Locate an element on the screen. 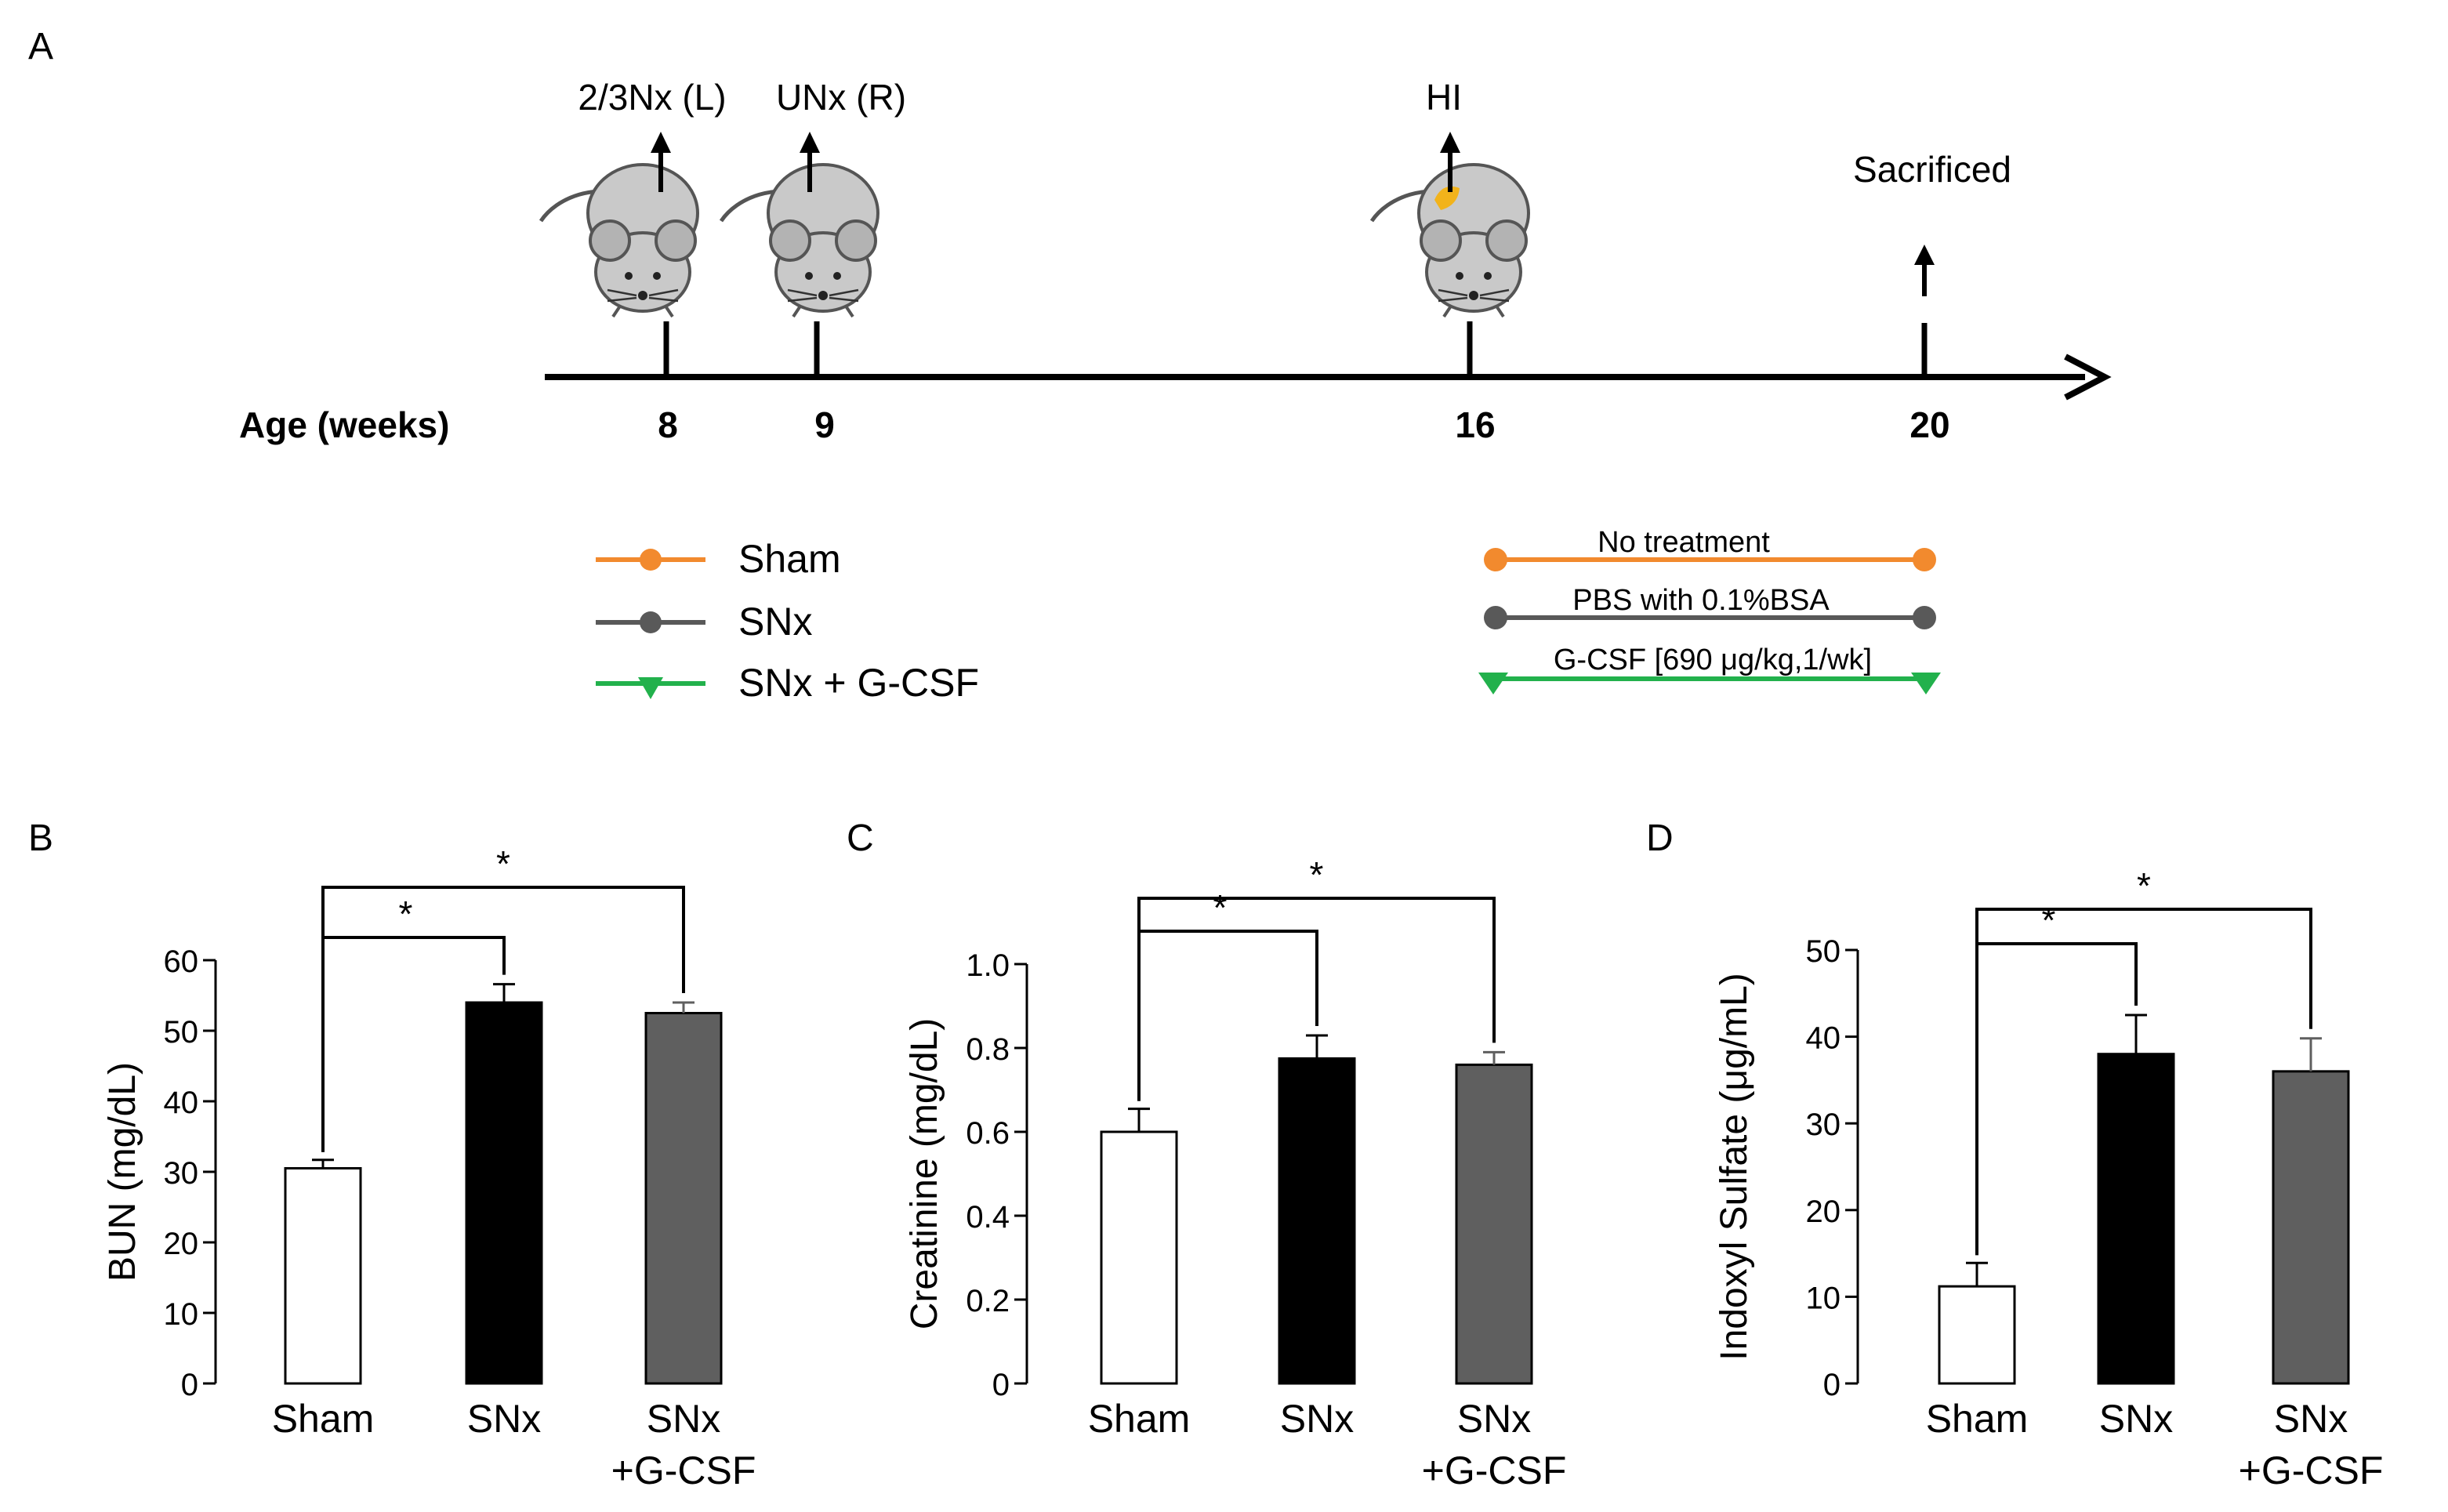  treatment-label: PBS with 0.1%BSA is located at coordinates (1701, 600).